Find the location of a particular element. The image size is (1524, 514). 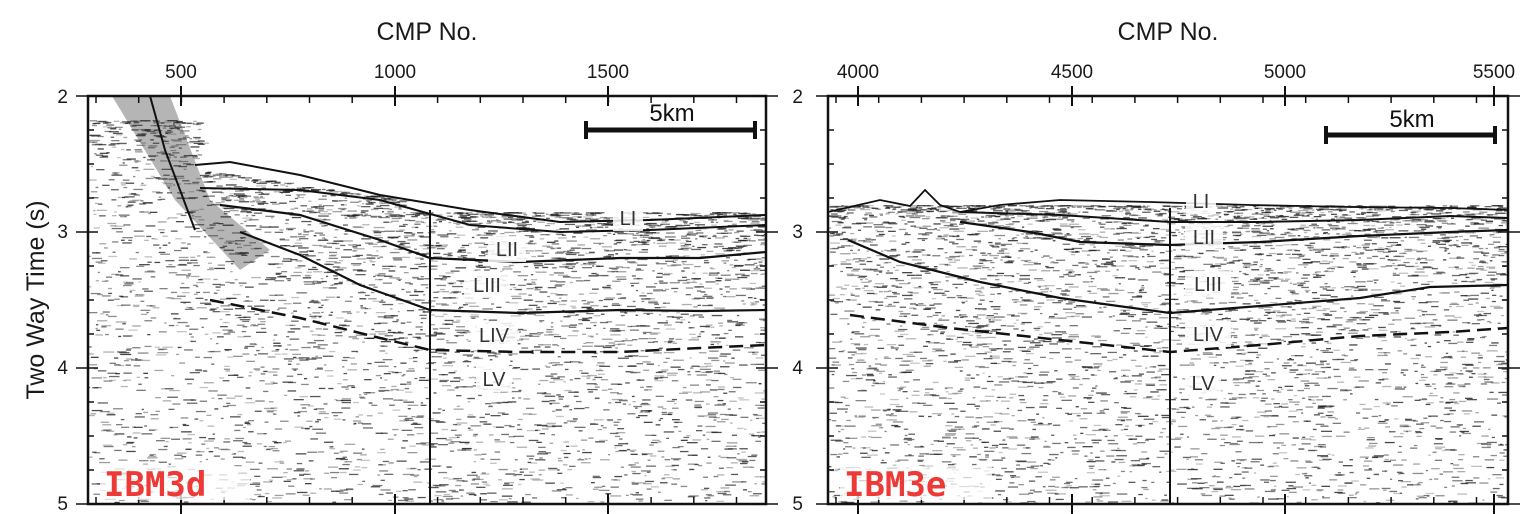

x-tick-label: 1000 is located at coordinates (395, 72).